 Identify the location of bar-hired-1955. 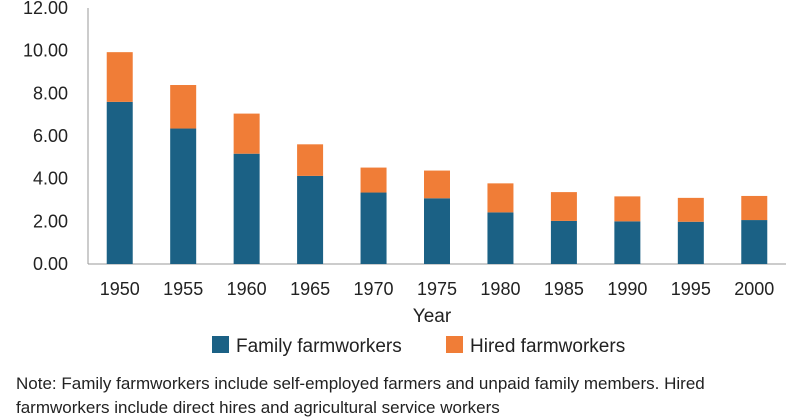
(183, 107).